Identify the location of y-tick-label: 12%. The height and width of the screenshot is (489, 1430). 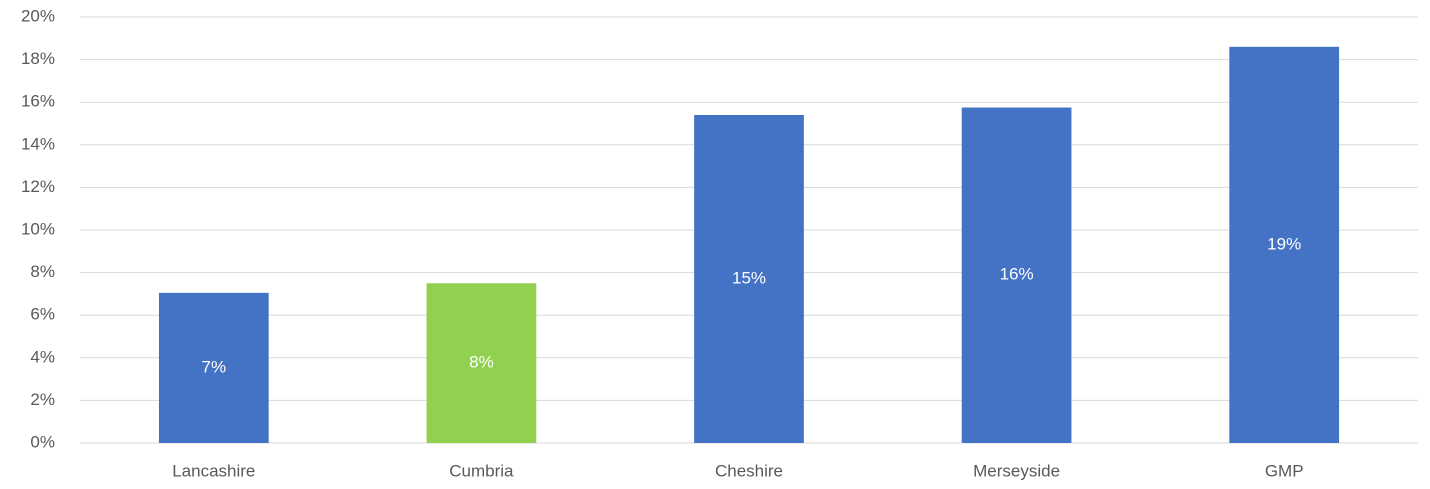
(38, 186).